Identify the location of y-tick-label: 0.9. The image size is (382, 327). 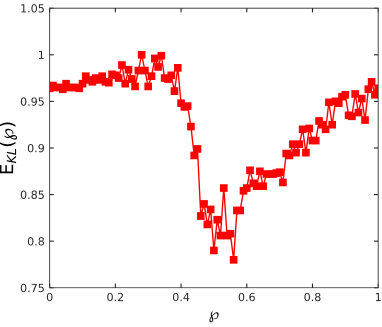
(36, 148).